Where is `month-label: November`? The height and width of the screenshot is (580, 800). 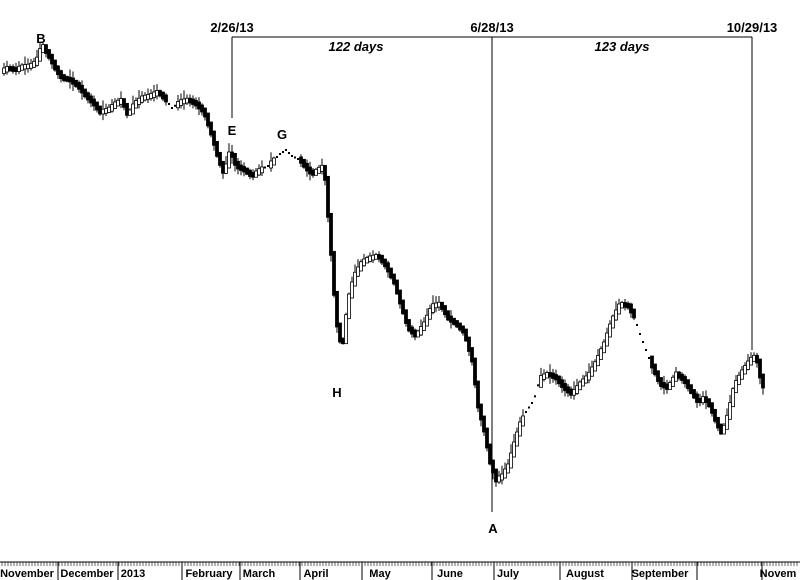
month-label: November is located at coordinates (27, 574).